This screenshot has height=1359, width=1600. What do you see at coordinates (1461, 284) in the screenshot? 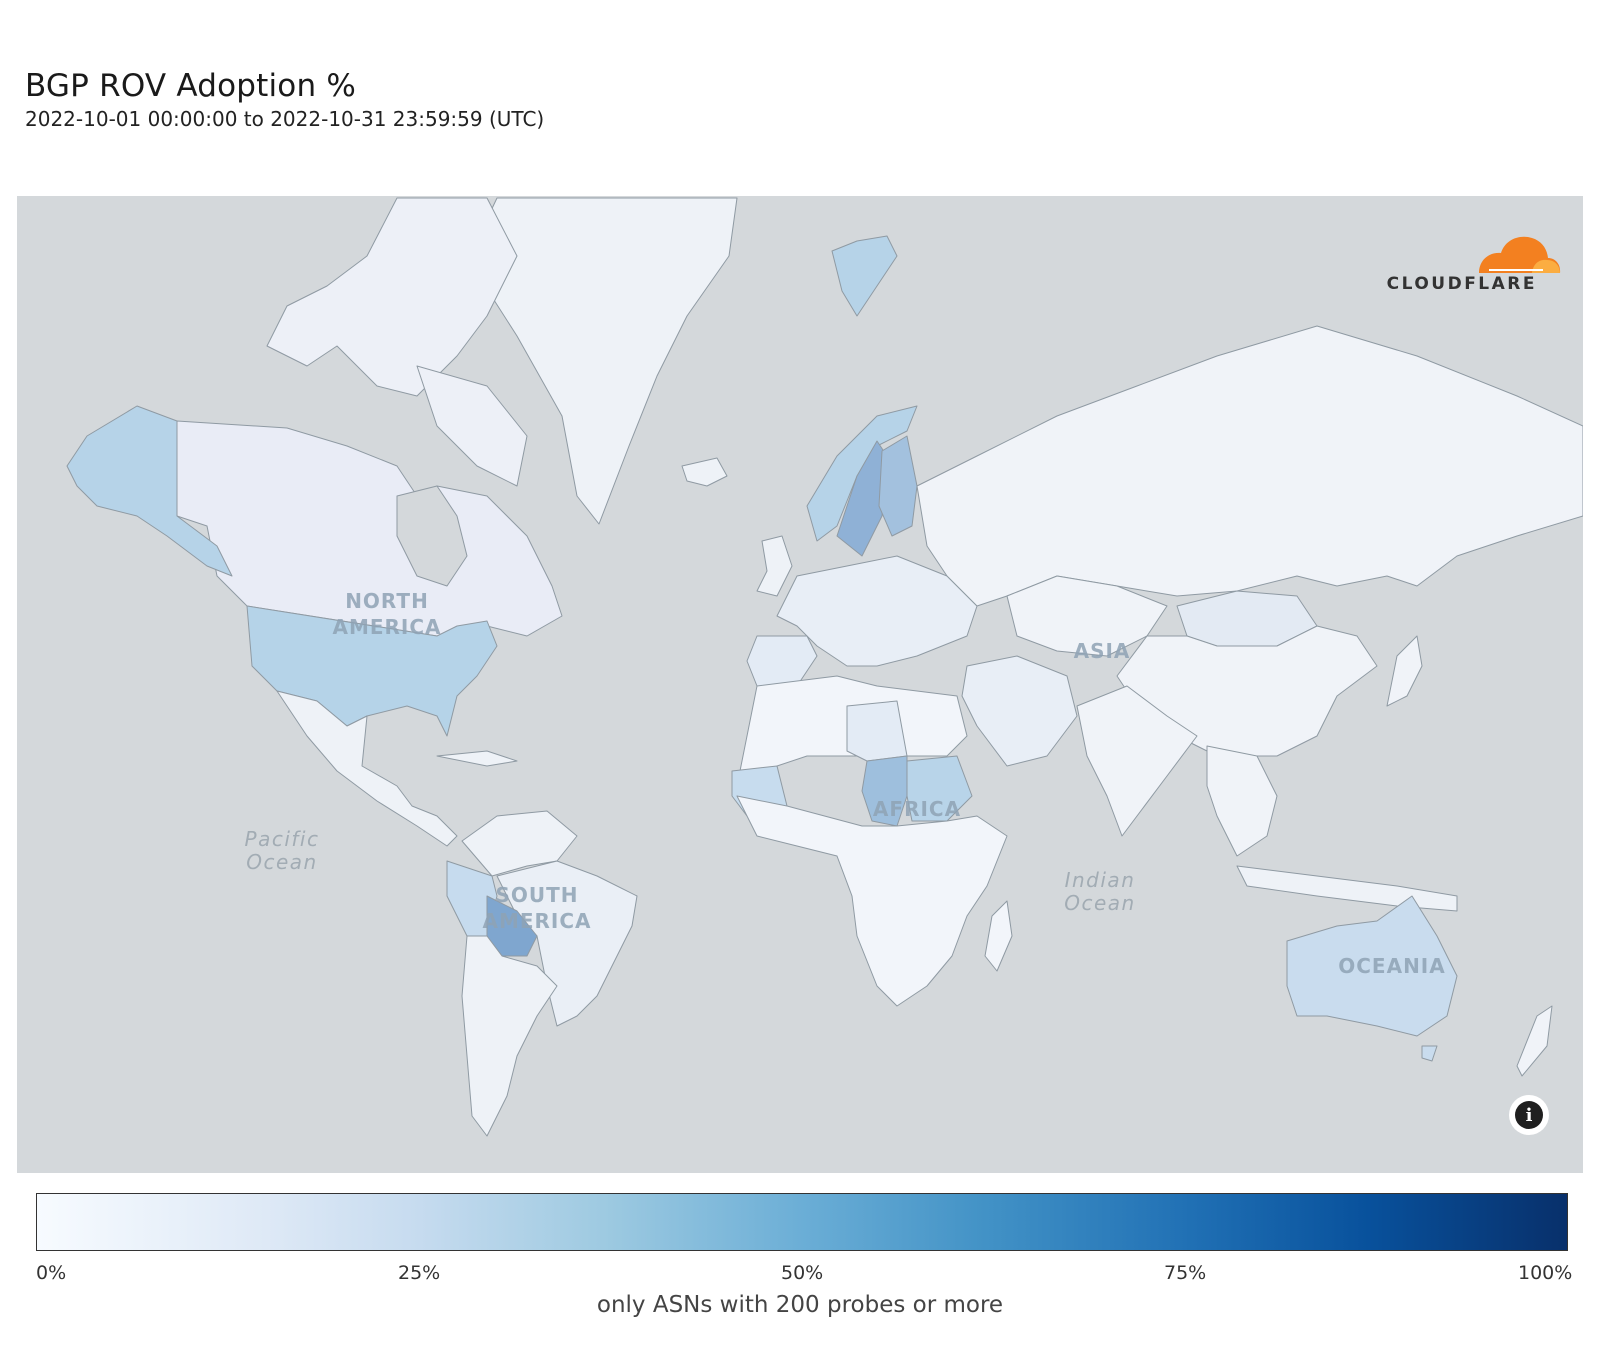
I see `cloudflare-logo-text: CLOUDFLARE` at bounding box center [1461, 284].